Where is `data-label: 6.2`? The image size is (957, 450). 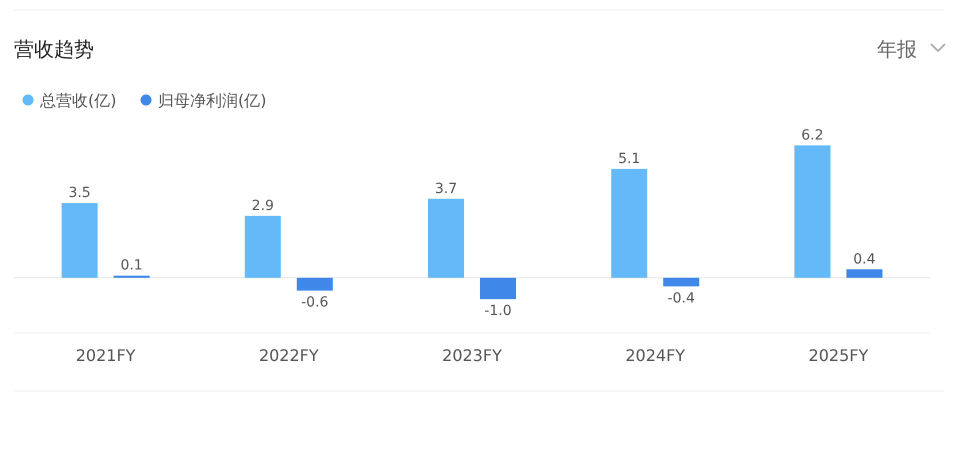
data-label: 6.2 is located at coordinates (812, 135).